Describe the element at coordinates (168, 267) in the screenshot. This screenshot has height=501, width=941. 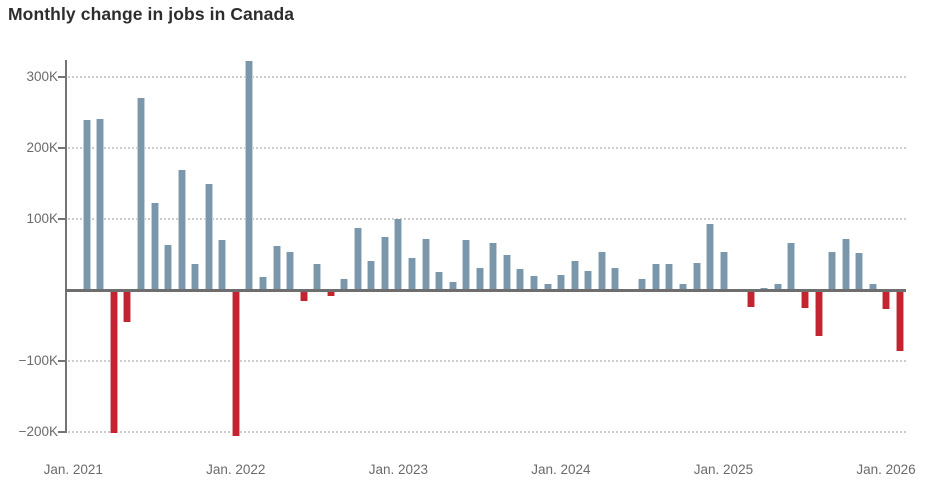
I see `bar-aug-2021` at that location.